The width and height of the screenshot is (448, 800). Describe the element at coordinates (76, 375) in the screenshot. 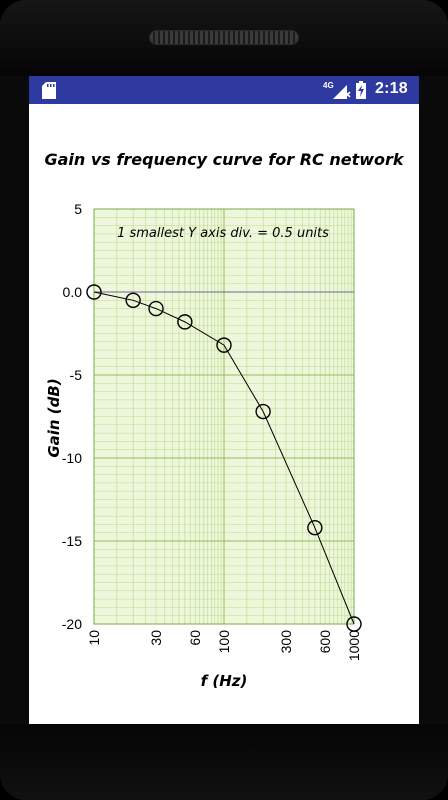

I see `y-tick-label: -5` at that location.